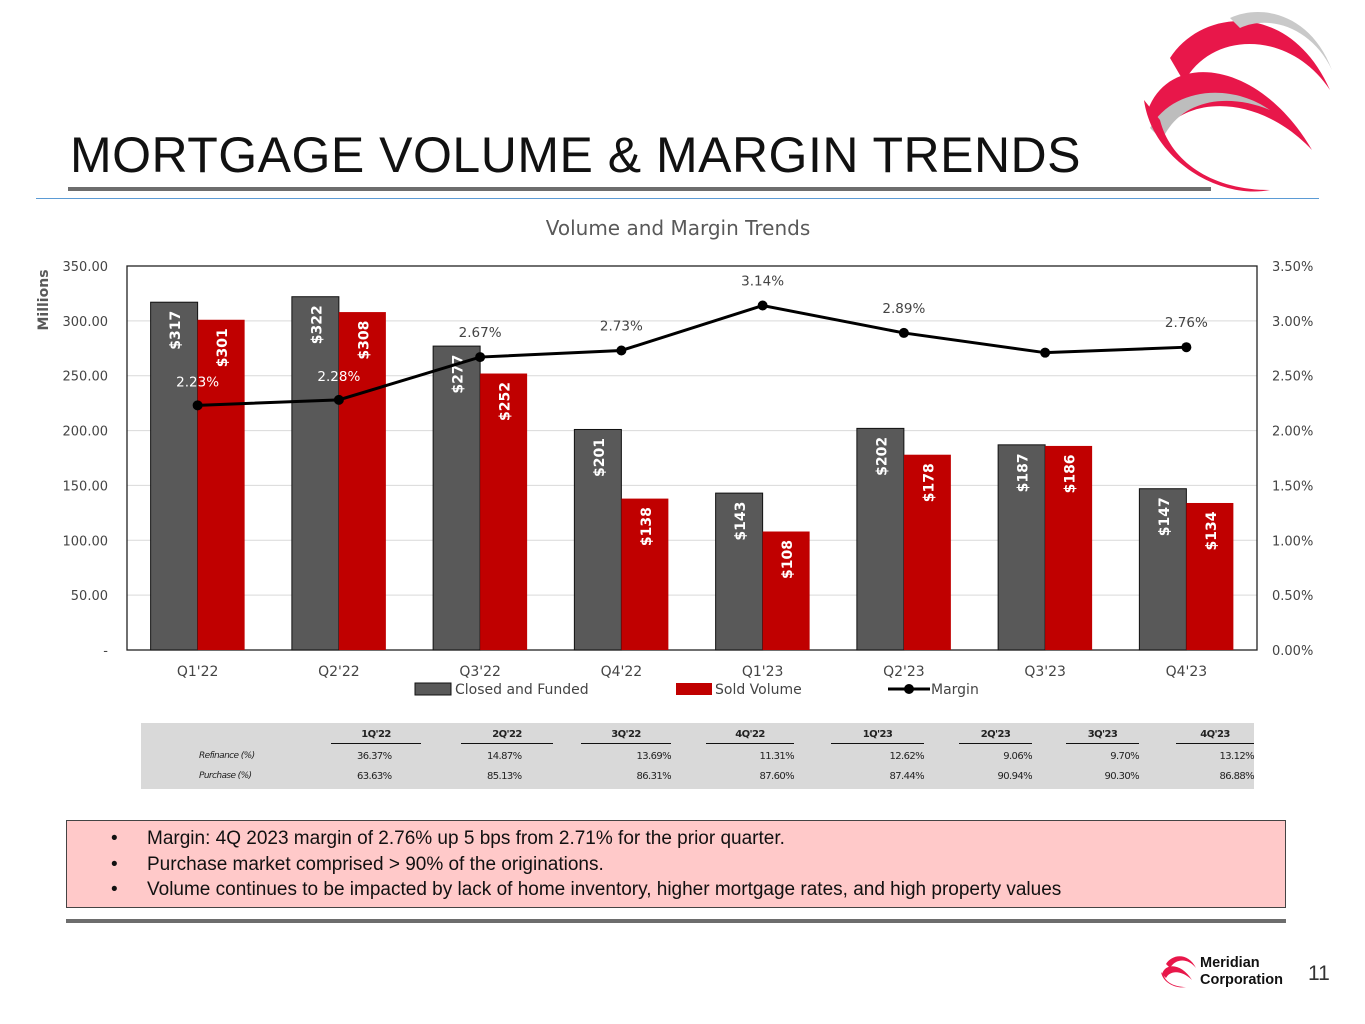  I want to click on margin-data-label: 2.73%, so click(621, 326).